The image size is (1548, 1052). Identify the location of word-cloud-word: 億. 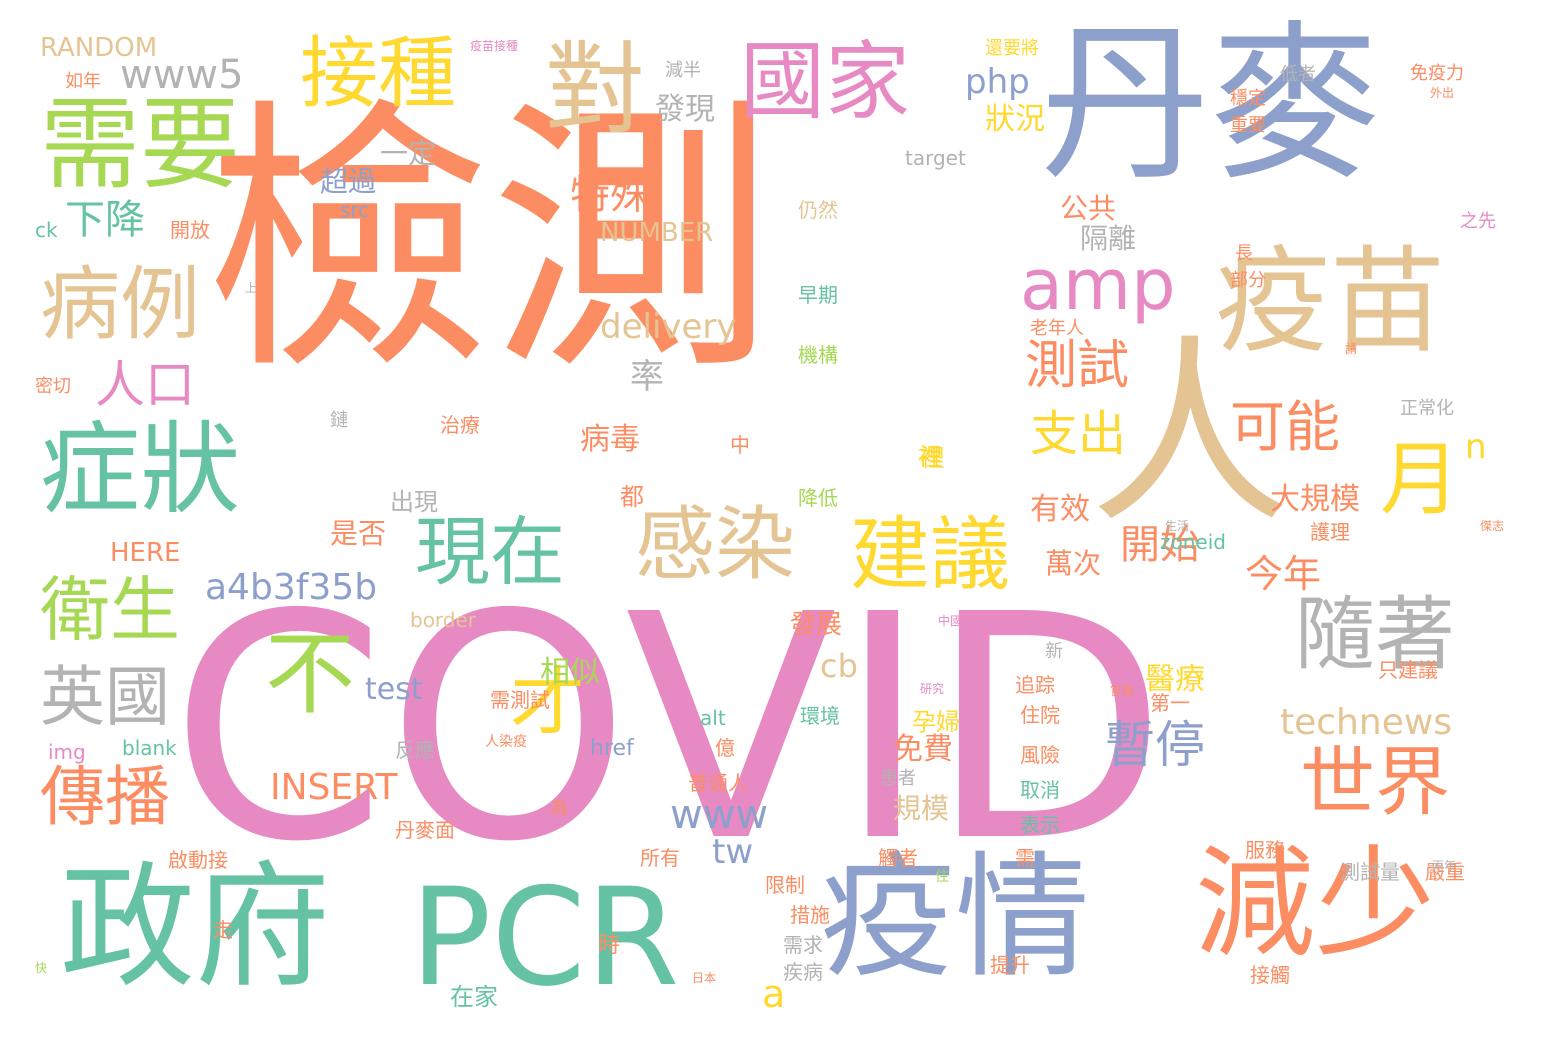
(725, 748).